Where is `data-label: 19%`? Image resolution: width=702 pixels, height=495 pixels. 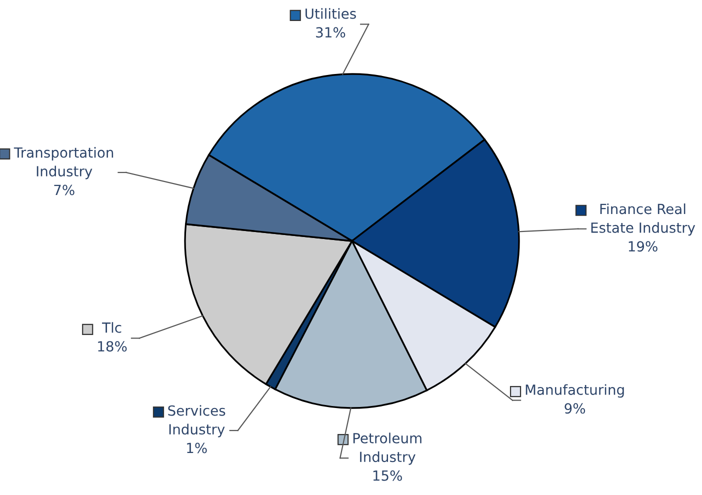 data-label: 19% is located at coordinates (643, 246).